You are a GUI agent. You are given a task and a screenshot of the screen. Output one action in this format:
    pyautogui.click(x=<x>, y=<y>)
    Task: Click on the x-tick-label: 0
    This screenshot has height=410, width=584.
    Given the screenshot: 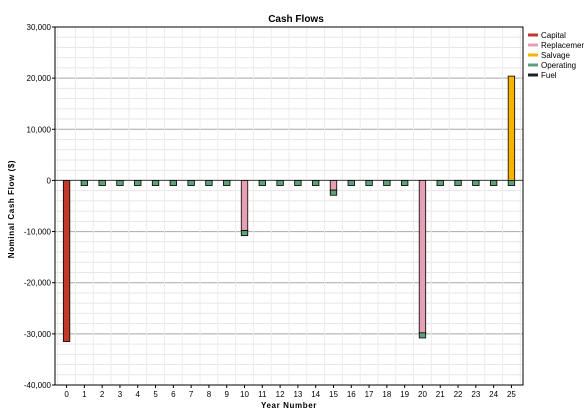 What is the action you would take?
    pyautogui.click(x=66, y=394)
    